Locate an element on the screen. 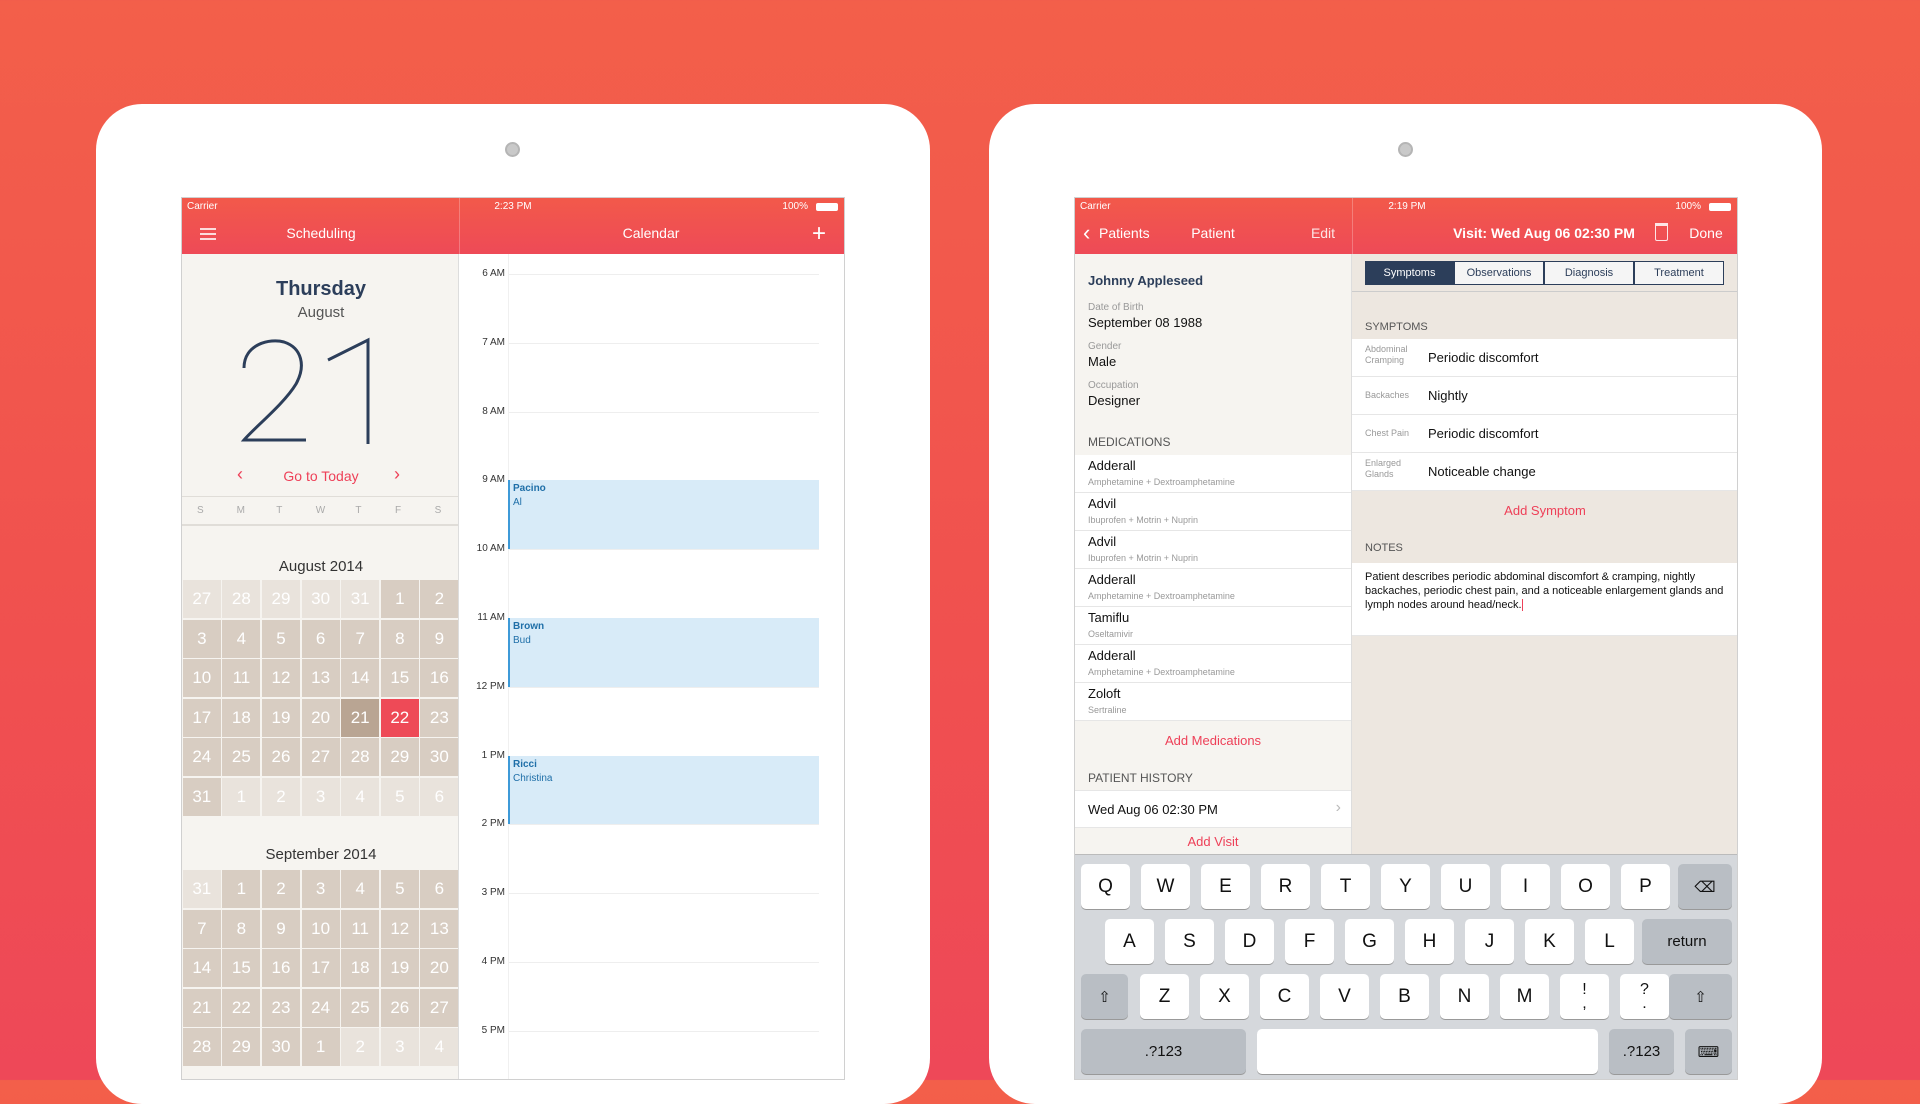 The image size is (1920, 1104). calendar-day: 20 is located at coordinates (439, 968).